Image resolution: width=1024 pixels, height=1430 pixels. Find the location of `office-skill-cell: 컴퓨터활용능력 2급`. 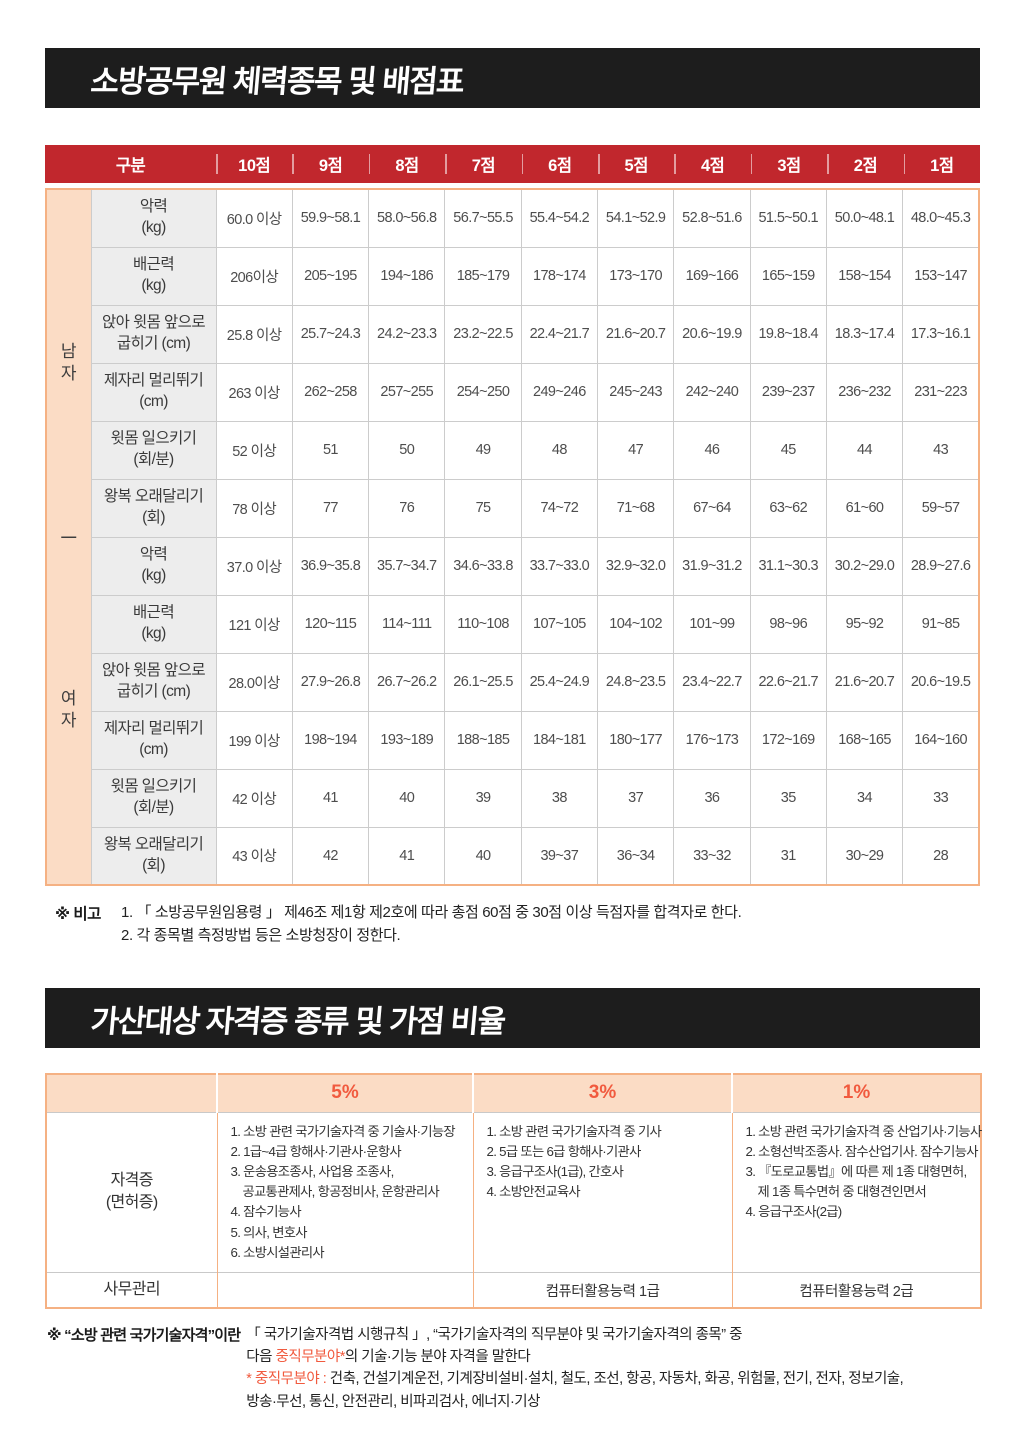

office-skill-cell: 컴퓨터활용능력 2급 is located at coordinates (856, 1290).